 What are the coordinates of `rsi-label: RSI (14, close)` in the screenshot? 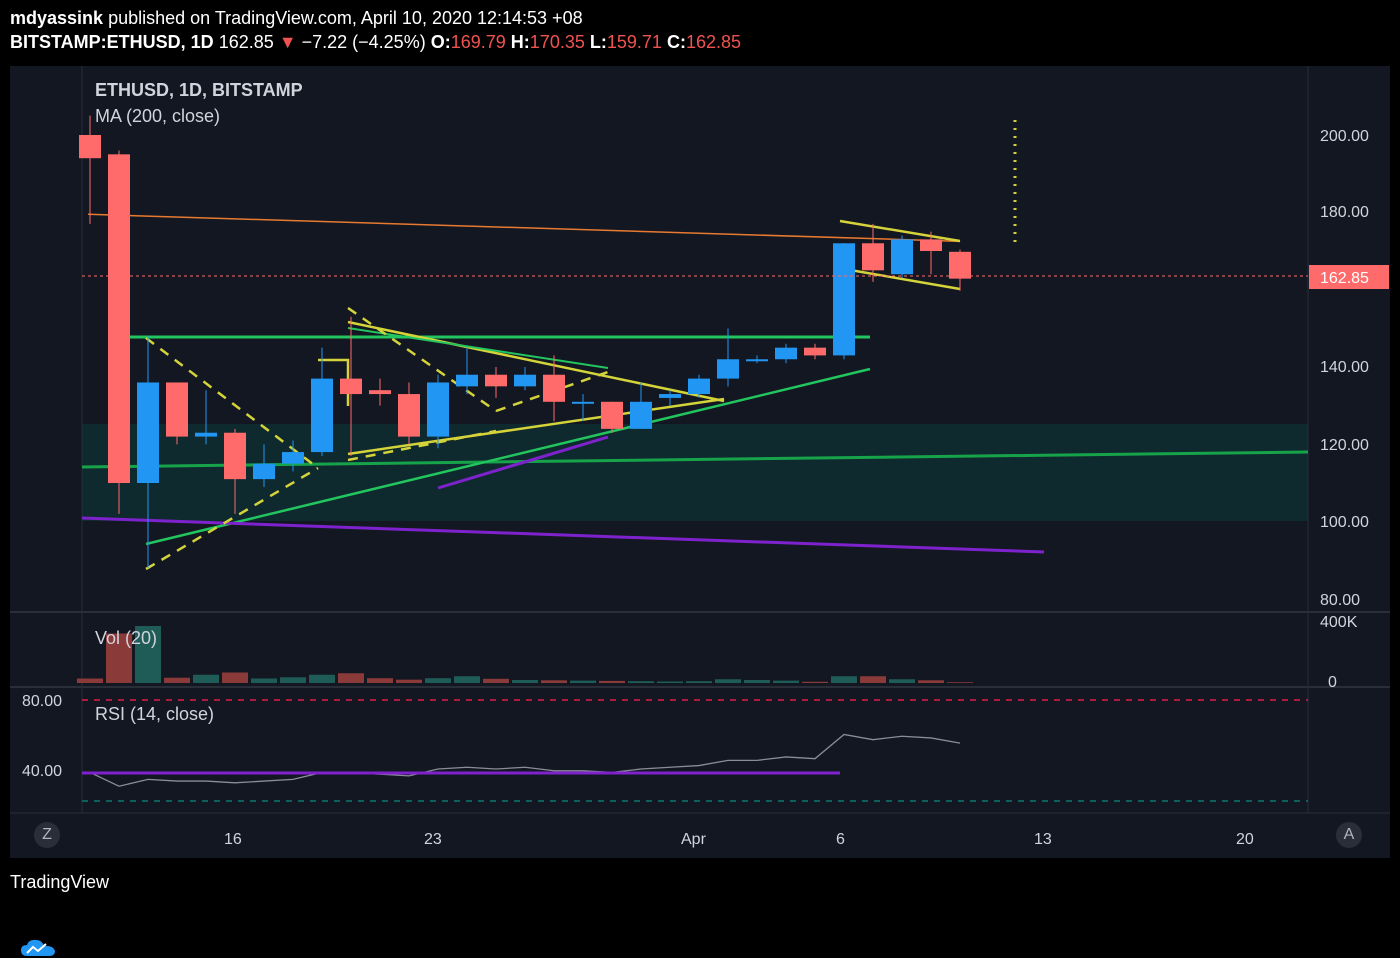 It's located at (154, 714).